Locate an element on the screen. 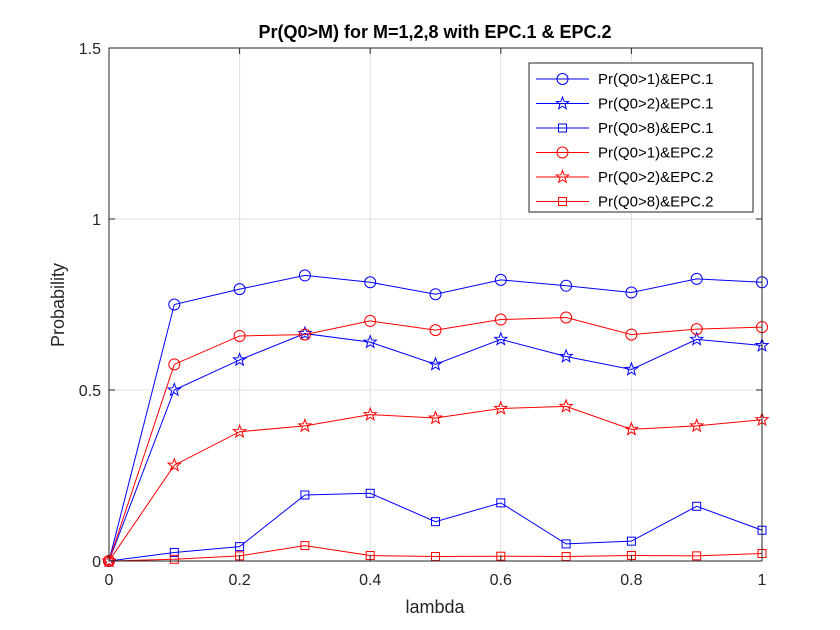  y-tick-label: 0 is located at coordinates (96, 562).